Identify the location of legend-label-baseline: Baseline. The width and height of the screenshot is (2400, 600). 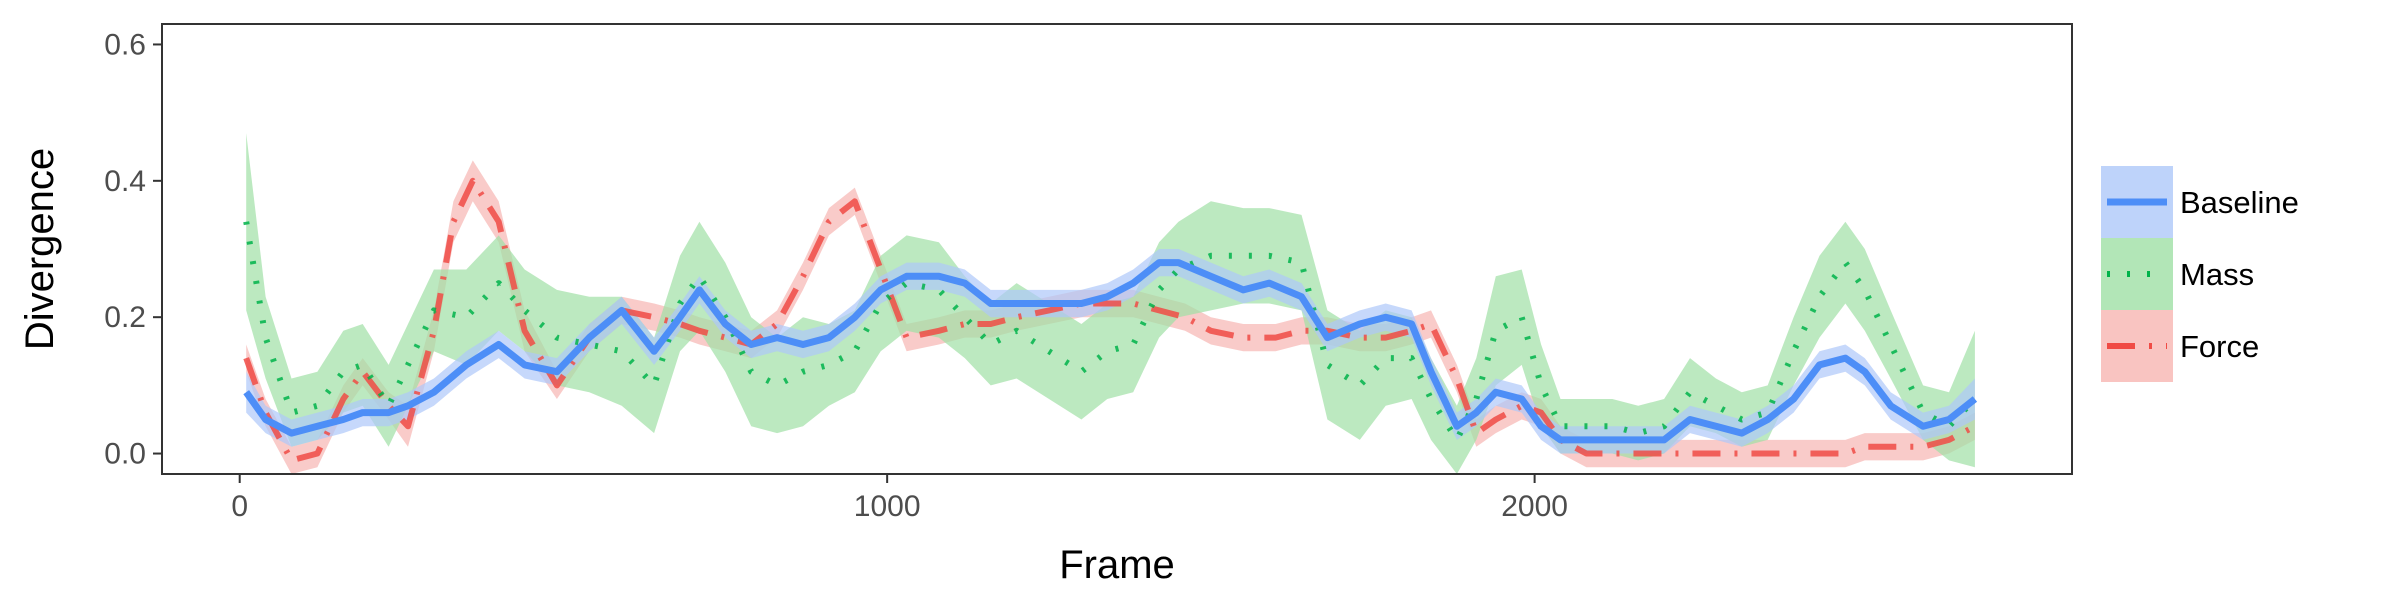
(2239, 202).